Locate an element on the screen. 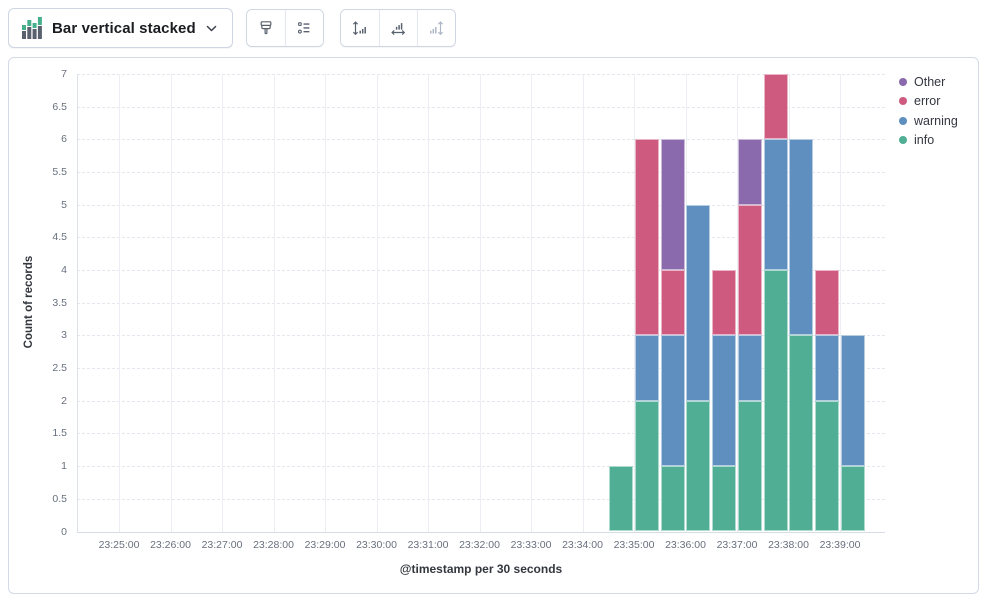  x-axis-line is located at coordinates (481, 532).